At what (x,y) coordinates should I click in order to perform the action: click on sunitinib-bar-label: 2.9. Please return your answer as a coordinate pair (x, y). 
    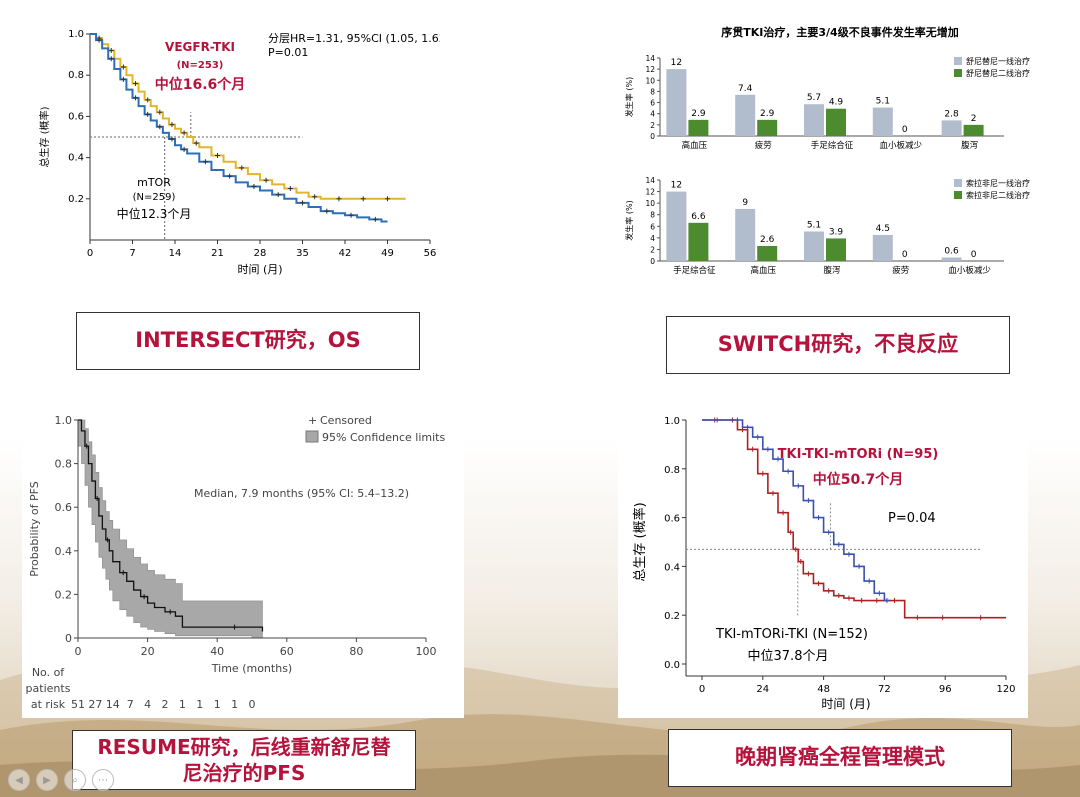
    Looking at the image, I should click on (767, 114).